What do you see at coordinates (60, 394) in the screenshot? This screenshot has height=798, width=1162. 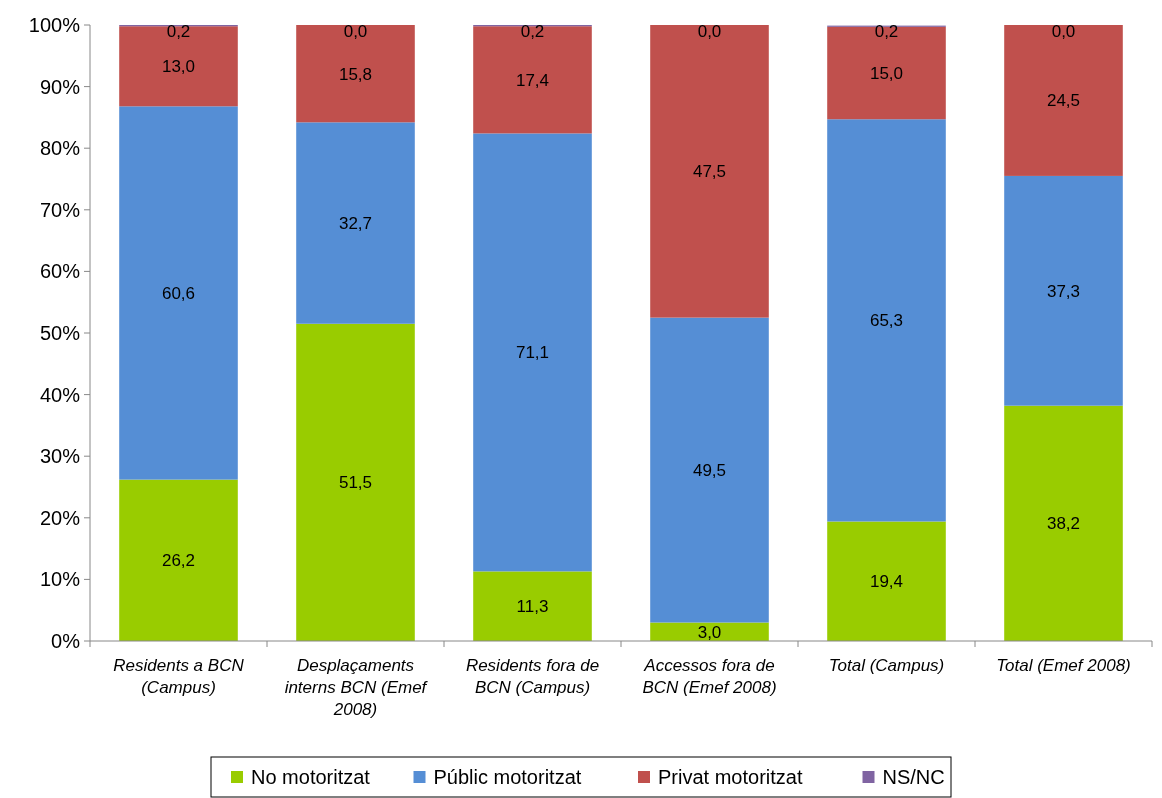 I see `y-tick-label: 40%` at bounding box center [60, 394].